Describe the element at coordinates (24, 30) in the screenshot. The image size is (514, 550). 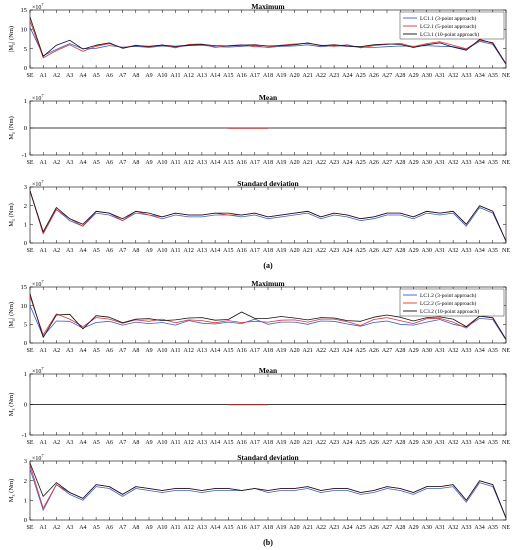
I see `y-tick-label: 10` at that location.